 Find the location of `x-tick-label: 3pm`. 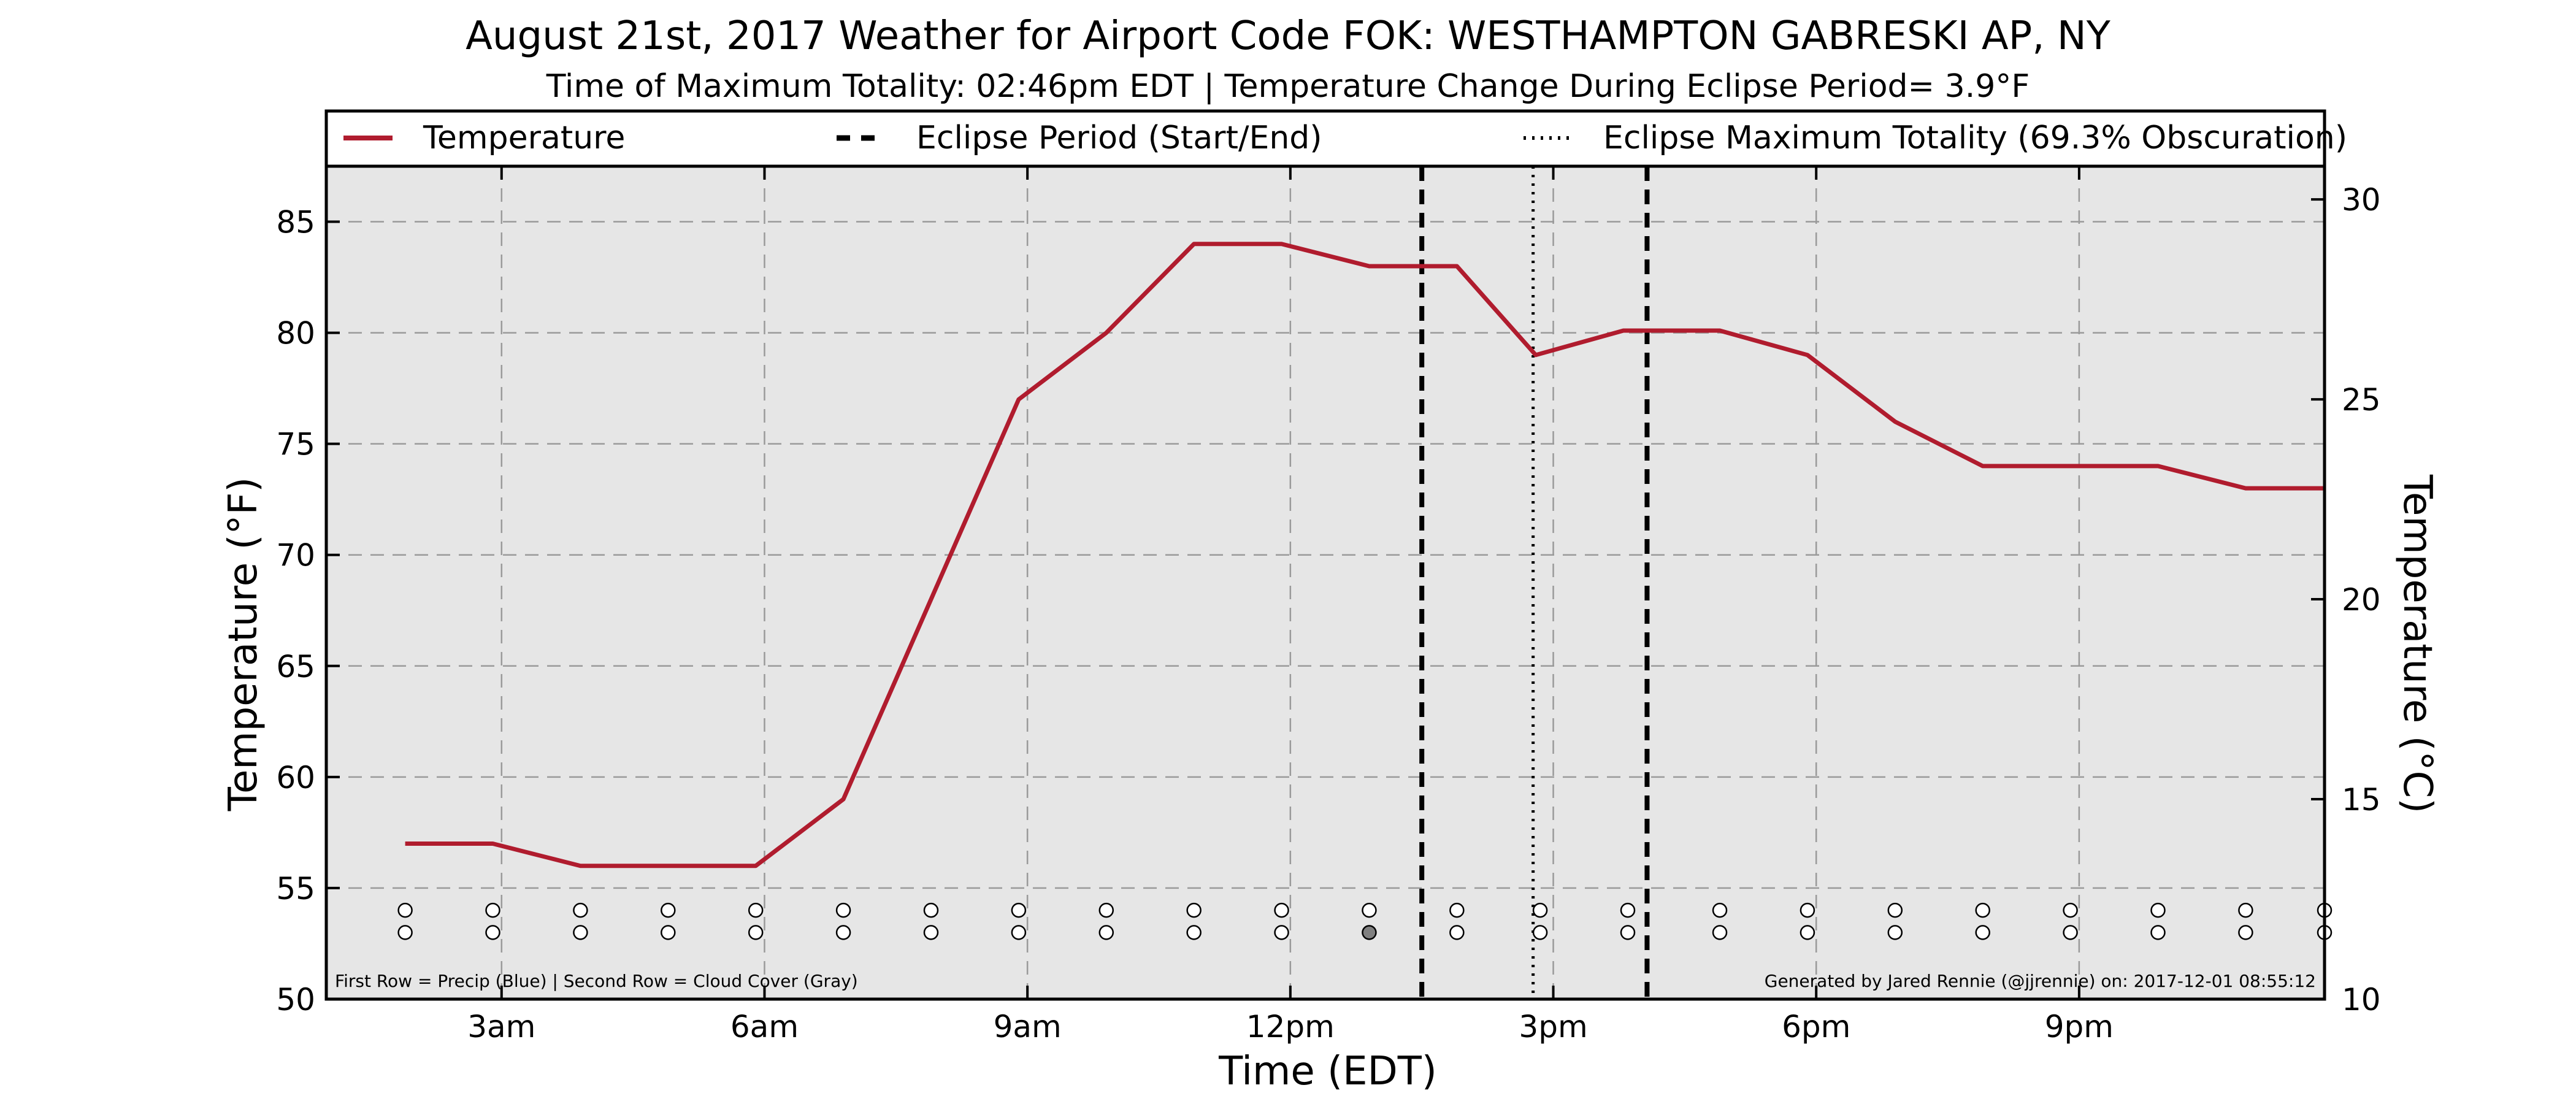

x-tick-label: 3pm is located at coordinates (1553, 1027).